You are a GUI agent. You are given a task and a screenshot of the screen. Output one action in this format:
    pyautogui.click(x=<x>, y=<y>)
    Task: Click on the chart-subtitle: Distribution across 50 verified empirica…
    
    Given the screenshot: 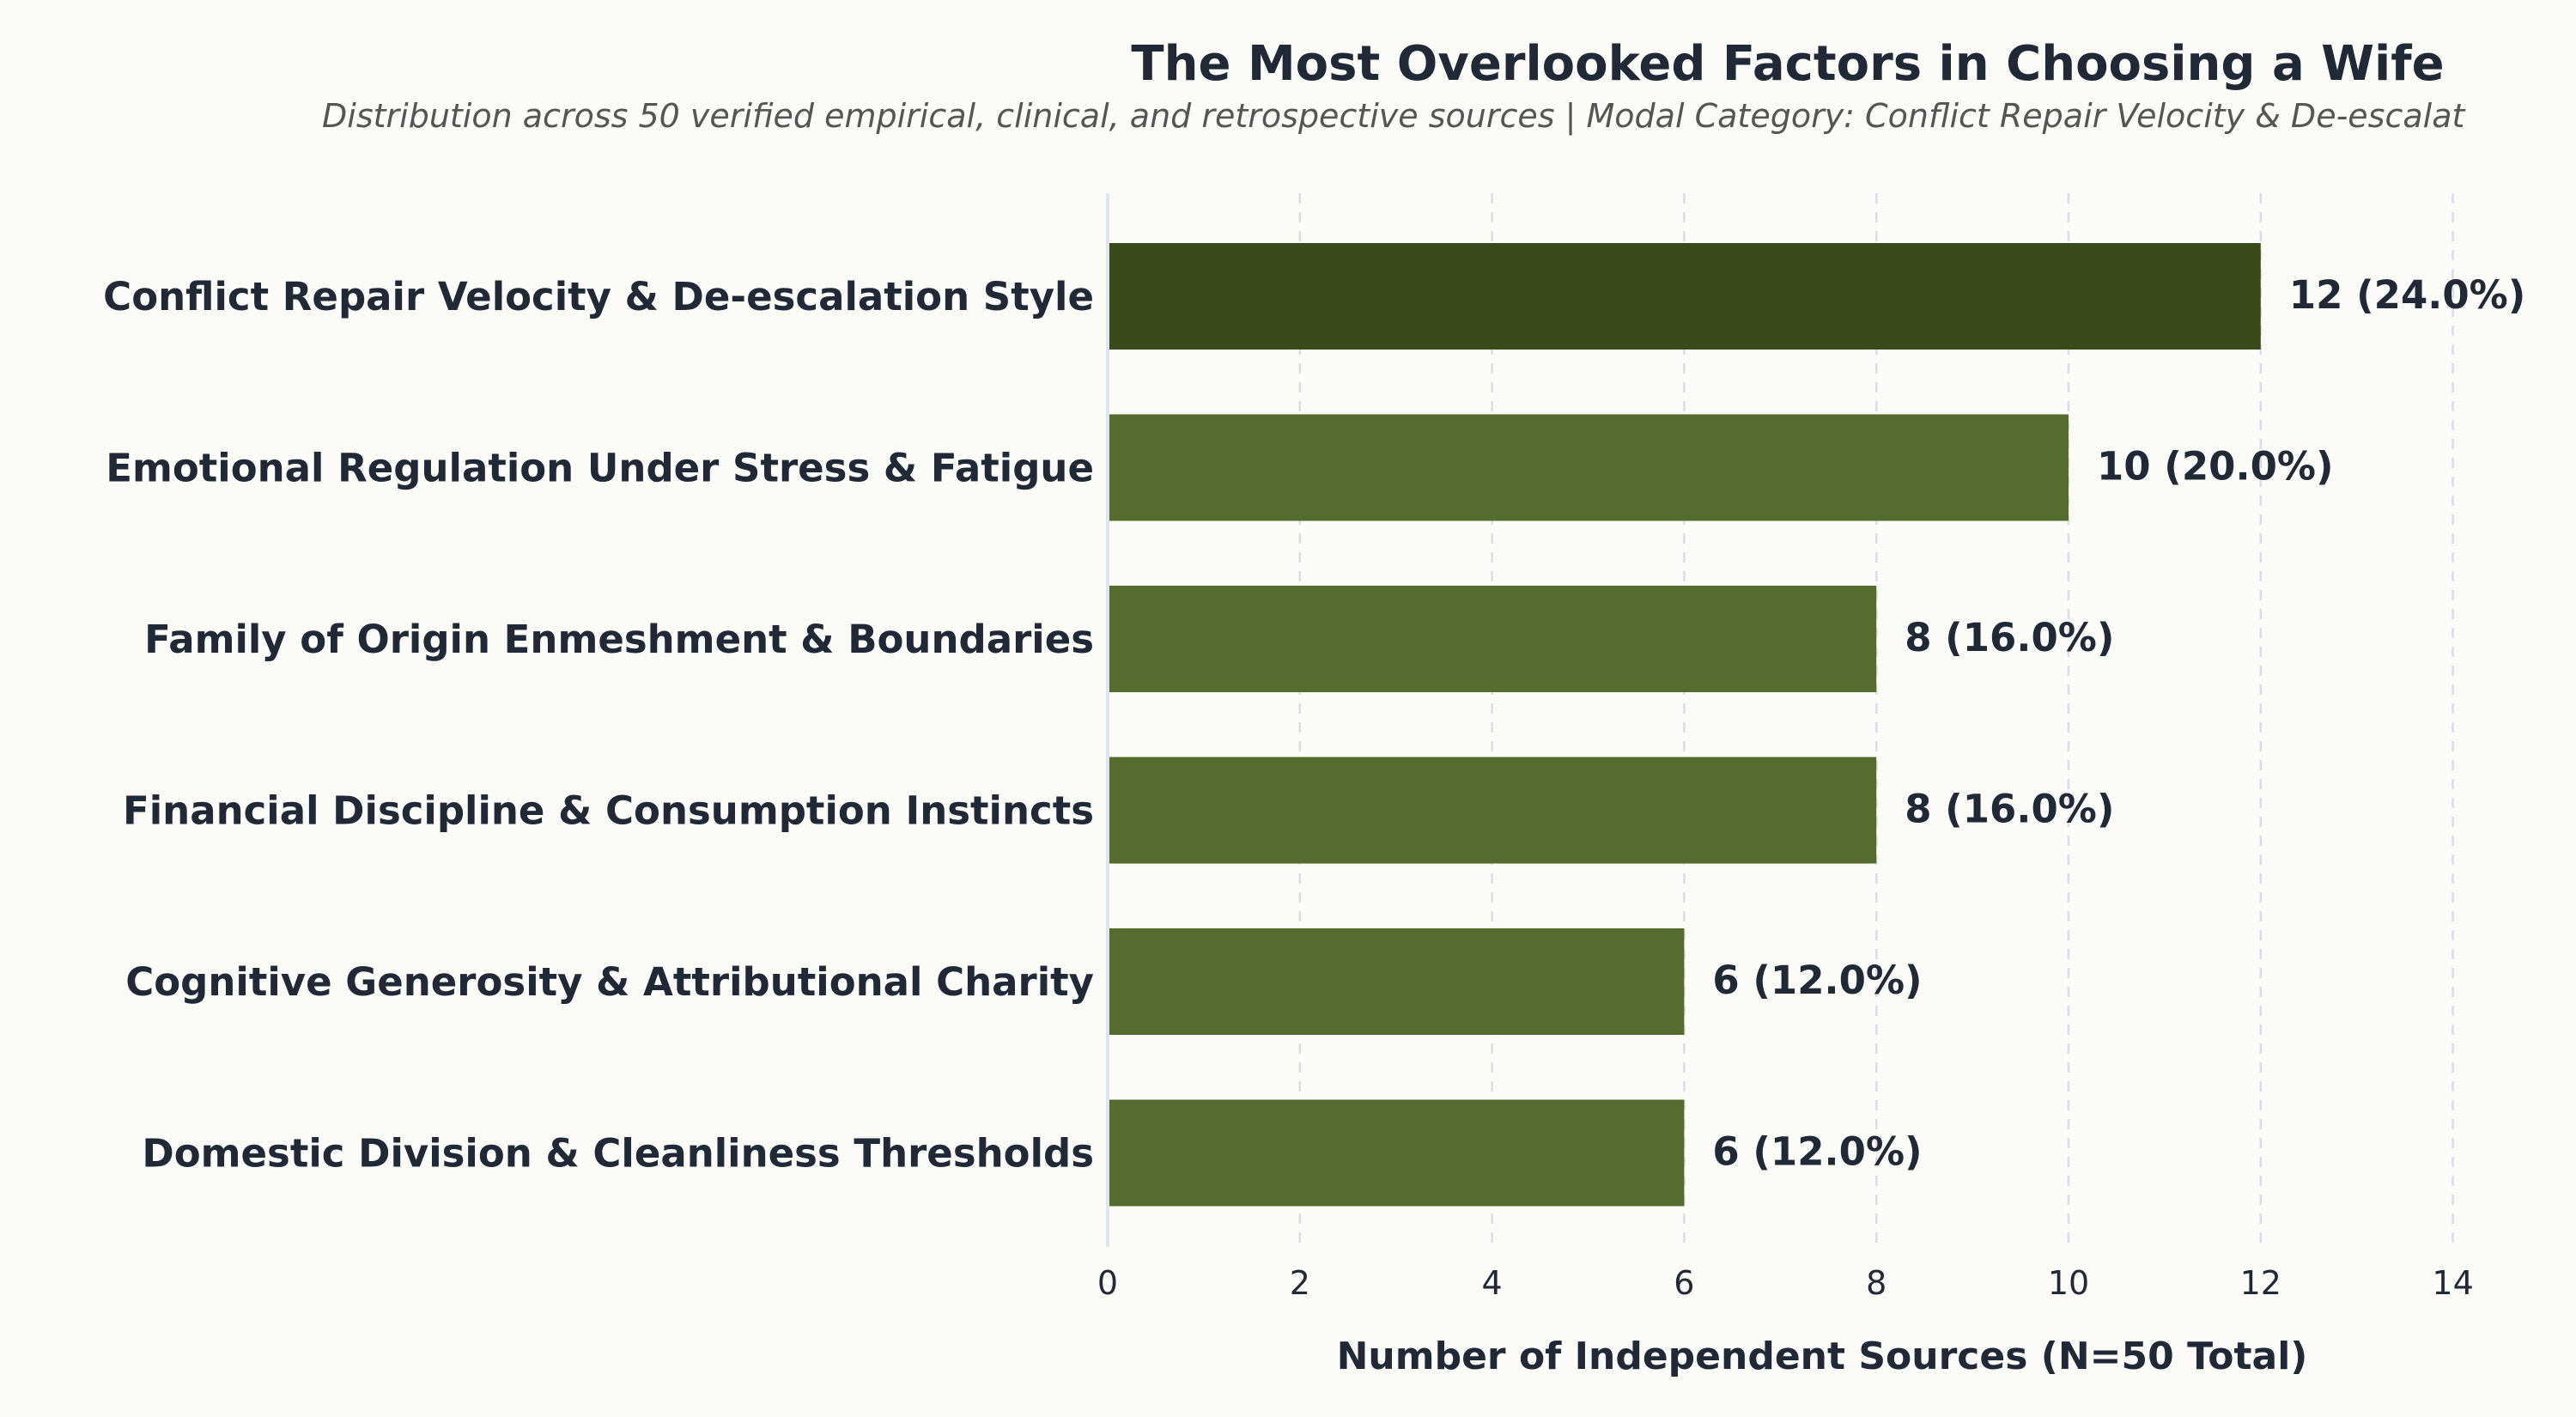 What is the action you would take?
    pyautogui.click(x=1394, y=116)
    